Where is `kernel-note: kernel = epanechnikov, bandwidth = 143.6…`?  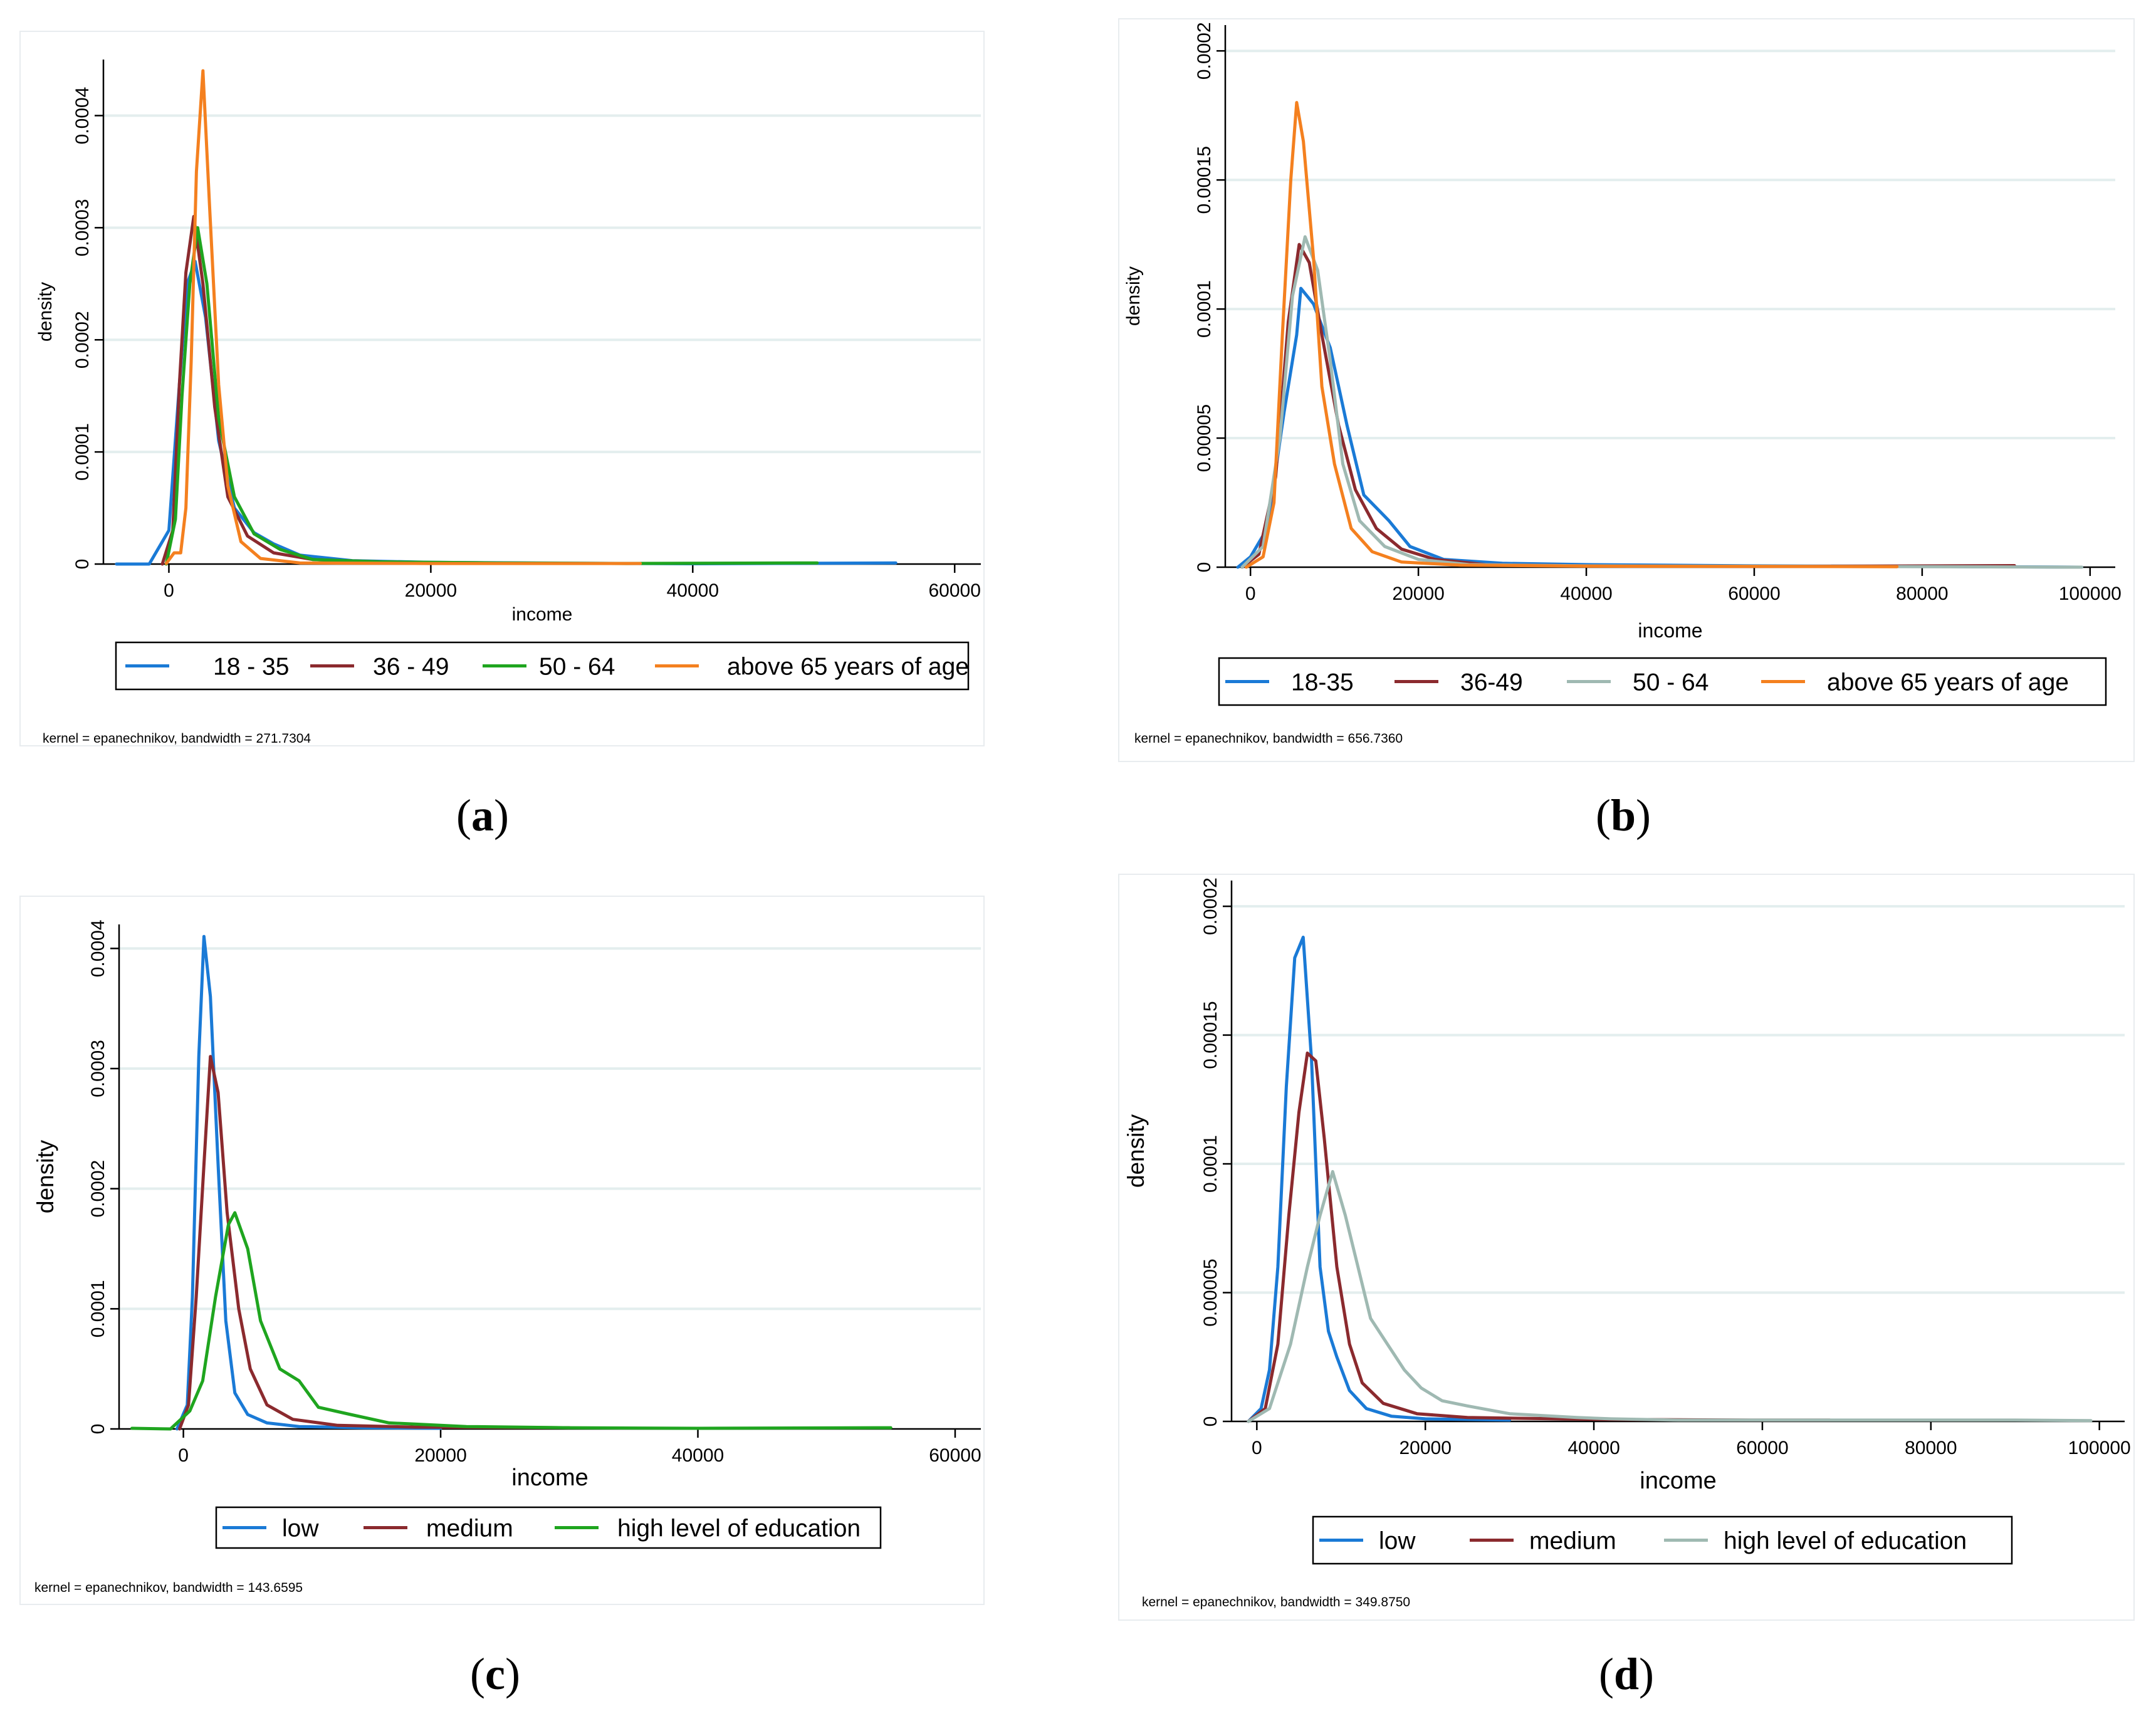
kernel-note: kernel = epanechnikov, bandwidth = 143.6… is located at coordinates (168, 1588).